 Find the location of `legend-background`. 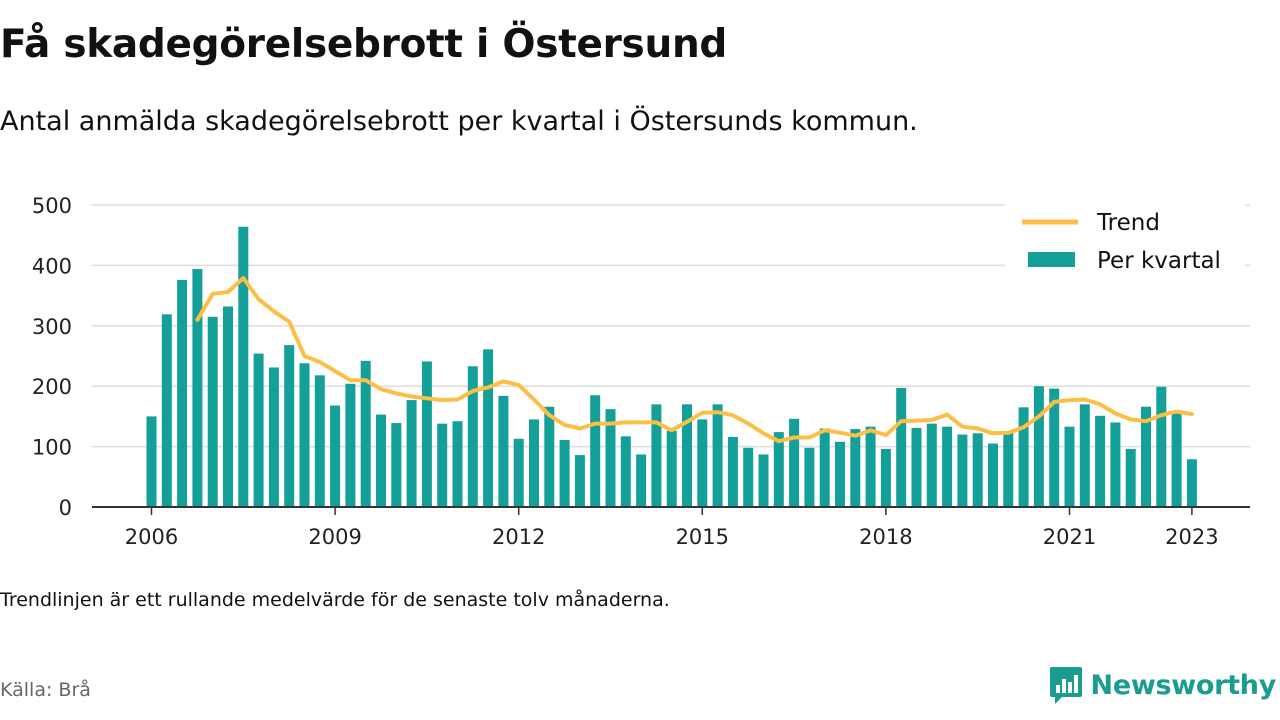

legend-background is located at coordinates (1125, 245).